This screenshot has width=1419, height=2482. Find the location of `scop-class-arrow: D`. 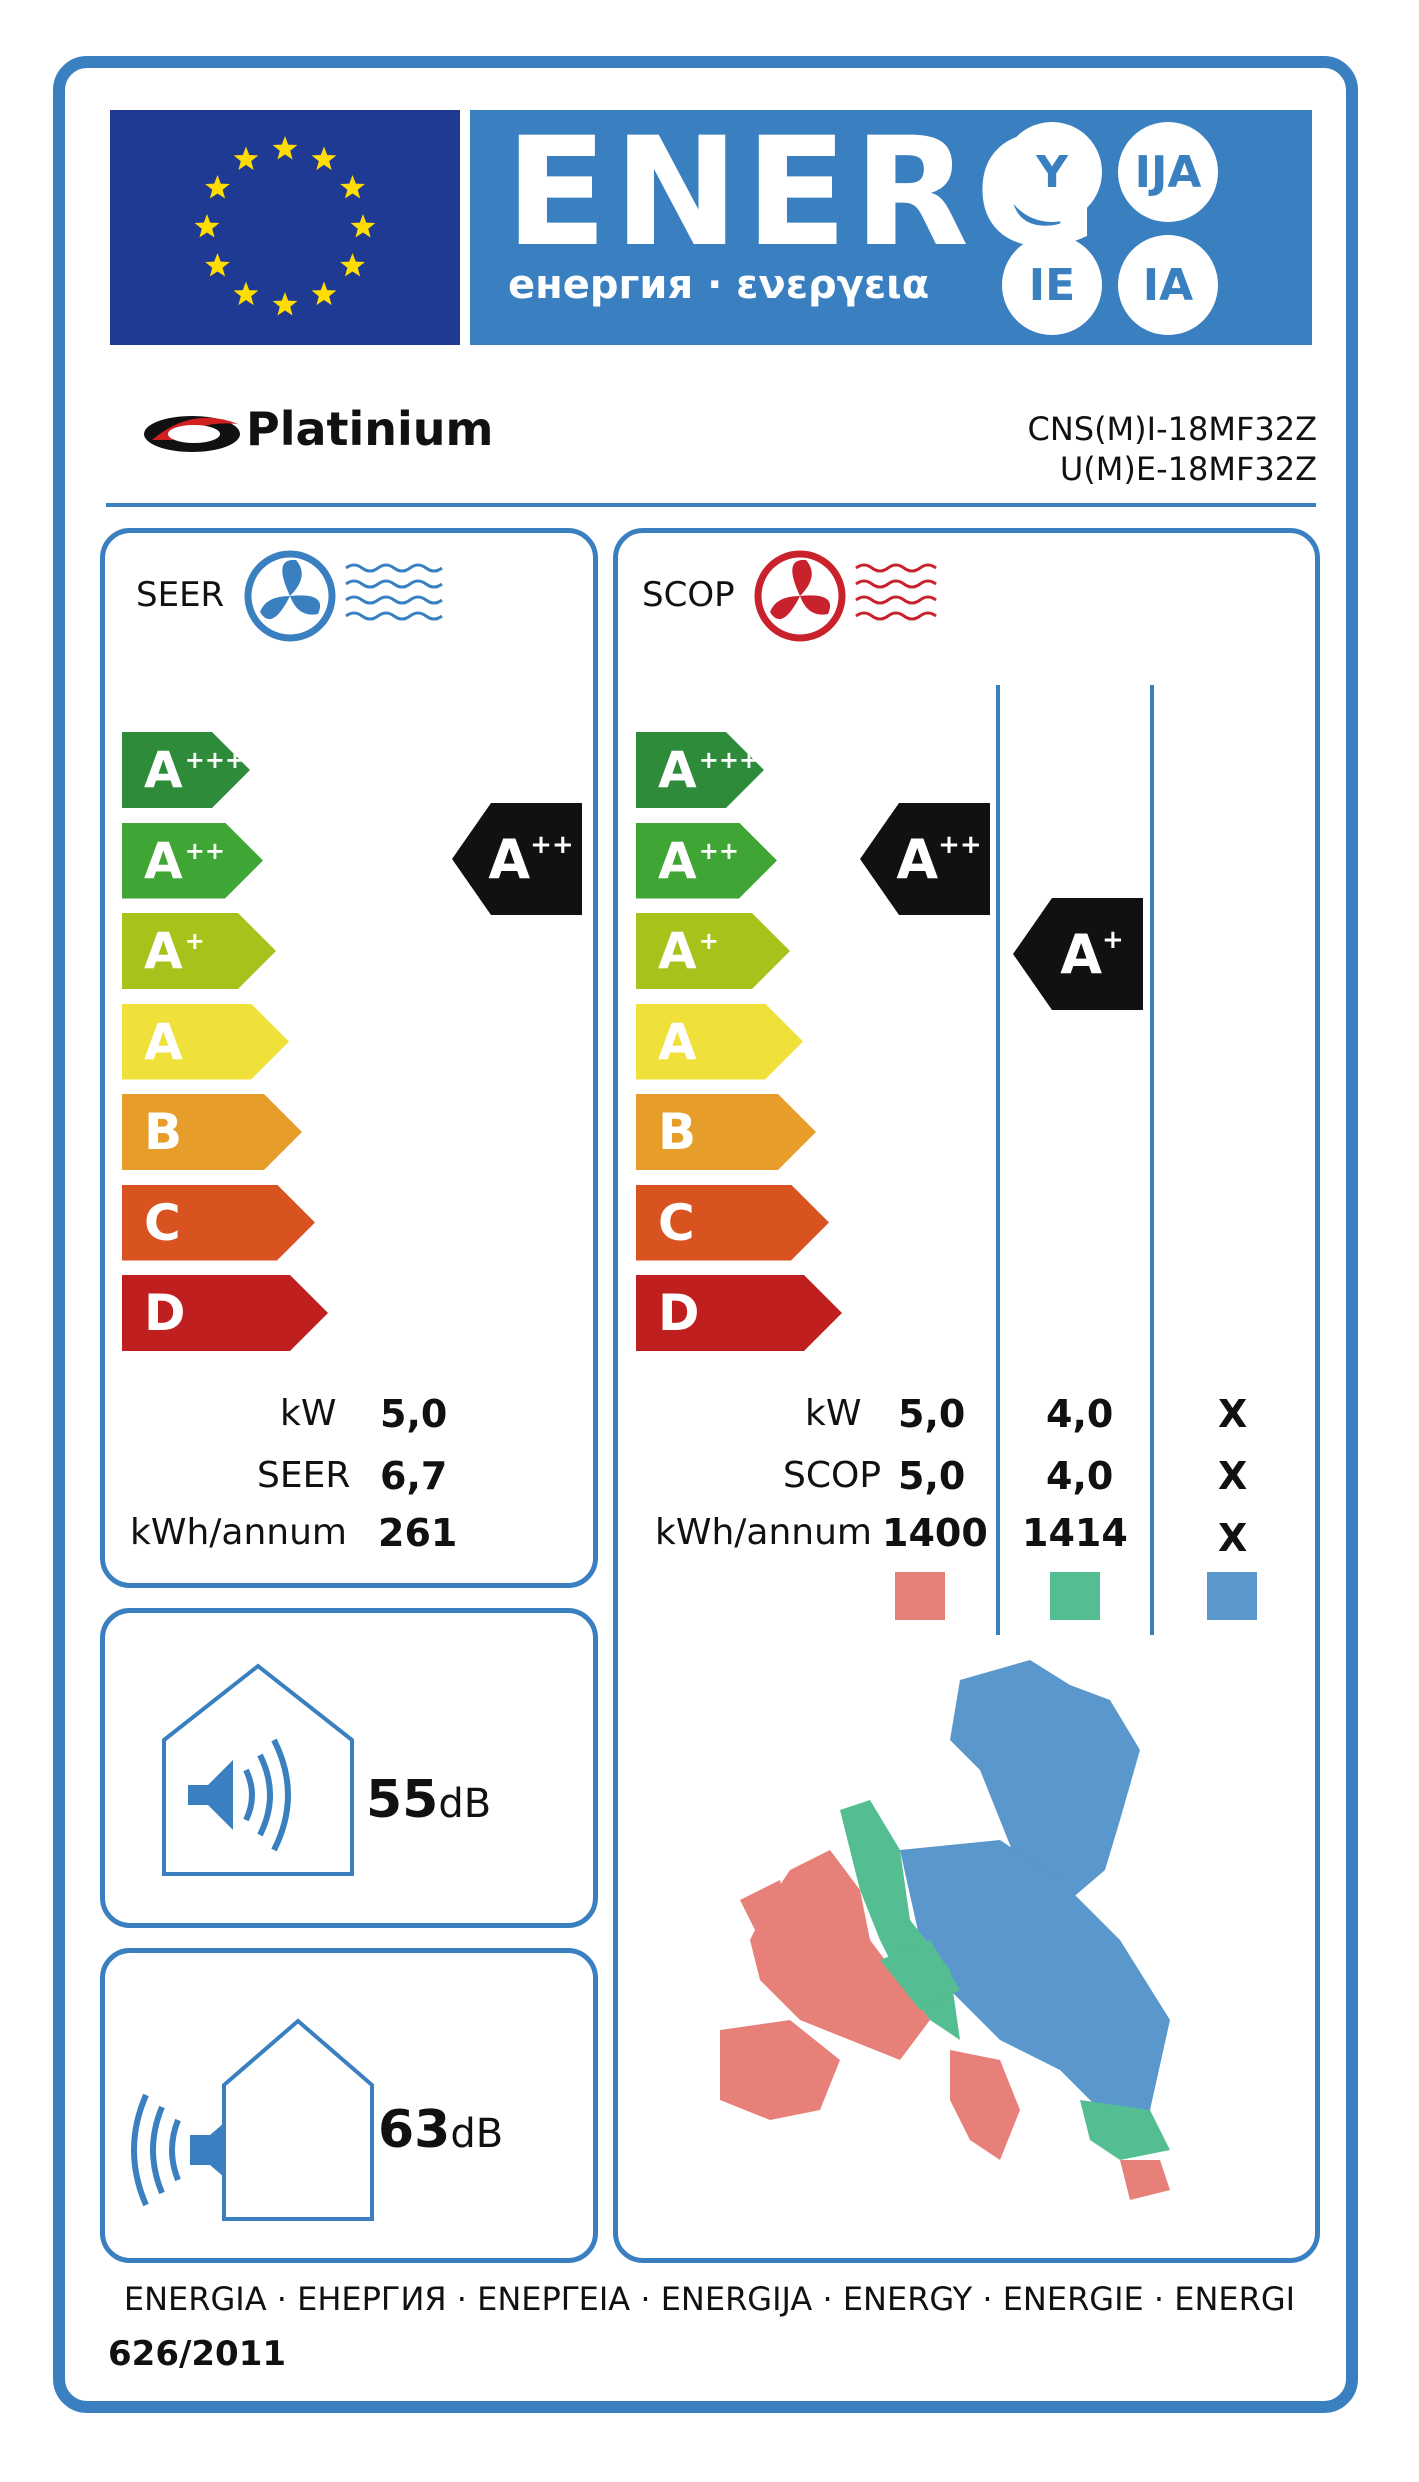

scop-class-arrow: D is located at coordinates (739, 1313).